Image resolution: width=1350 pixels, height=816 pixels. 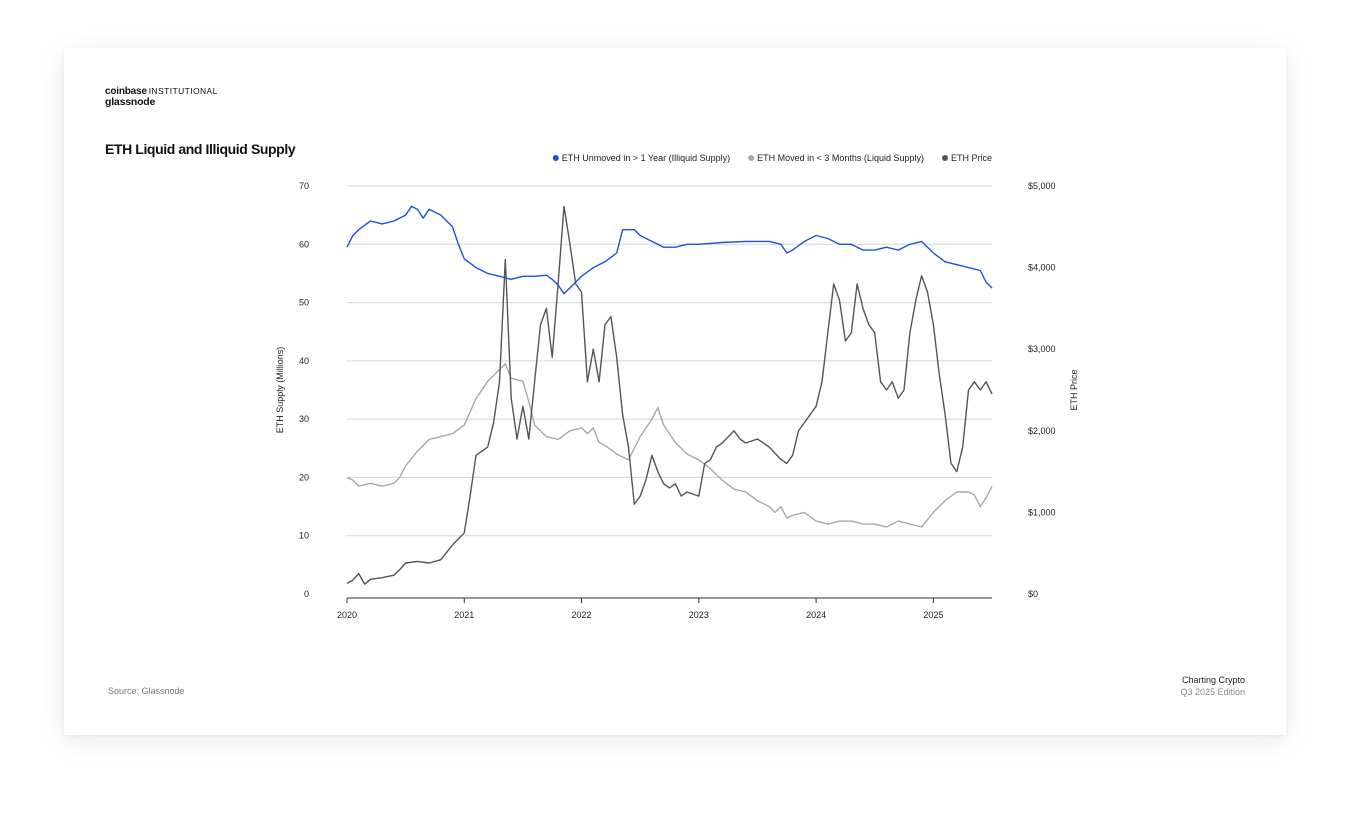 I want to click on y-tick-label: 0, so click(x=306, y=594).